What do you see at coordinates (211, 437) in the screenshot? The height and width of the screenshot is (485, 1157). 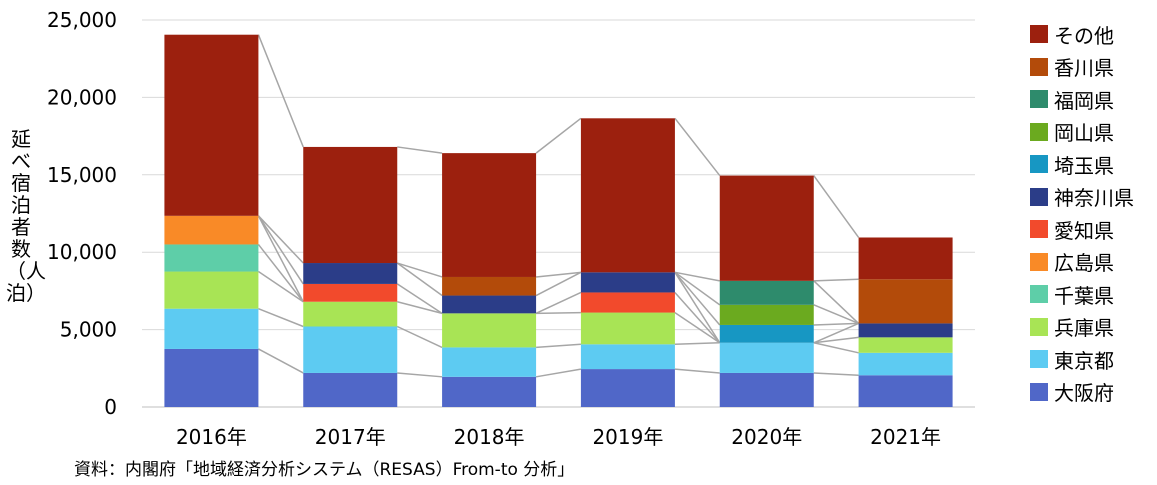 I see `x-tick-label: 2016年` at bounding box center [211, 437].